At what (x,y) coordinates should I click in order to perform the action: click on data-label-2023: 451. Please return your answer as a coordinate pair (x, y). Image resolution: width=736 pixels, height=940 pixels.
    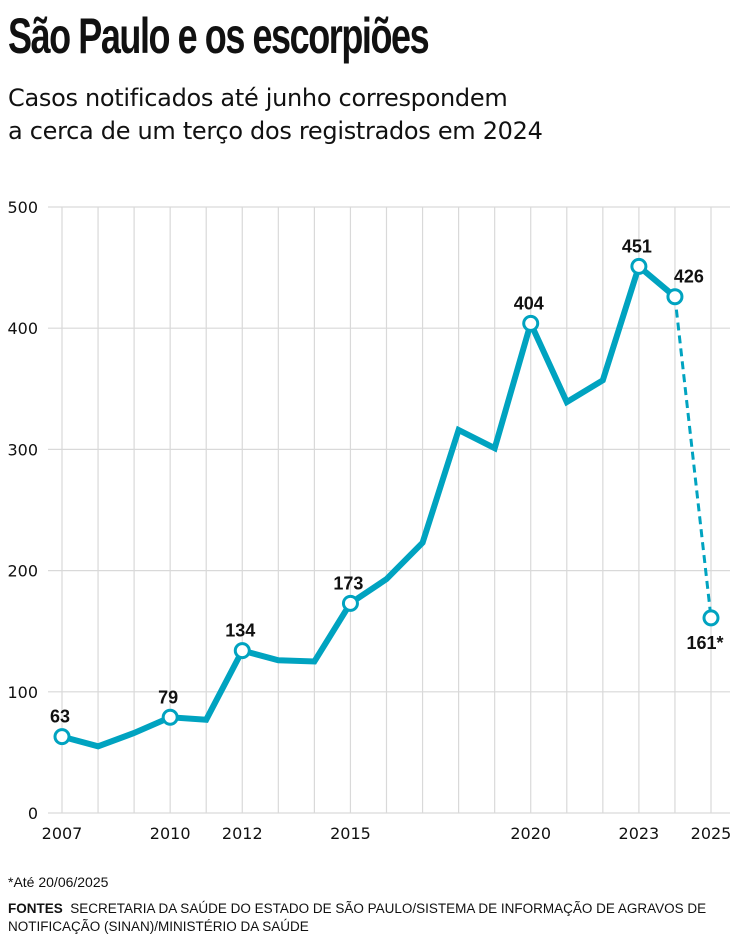
    Looking at the image, I should click on (637, 246).